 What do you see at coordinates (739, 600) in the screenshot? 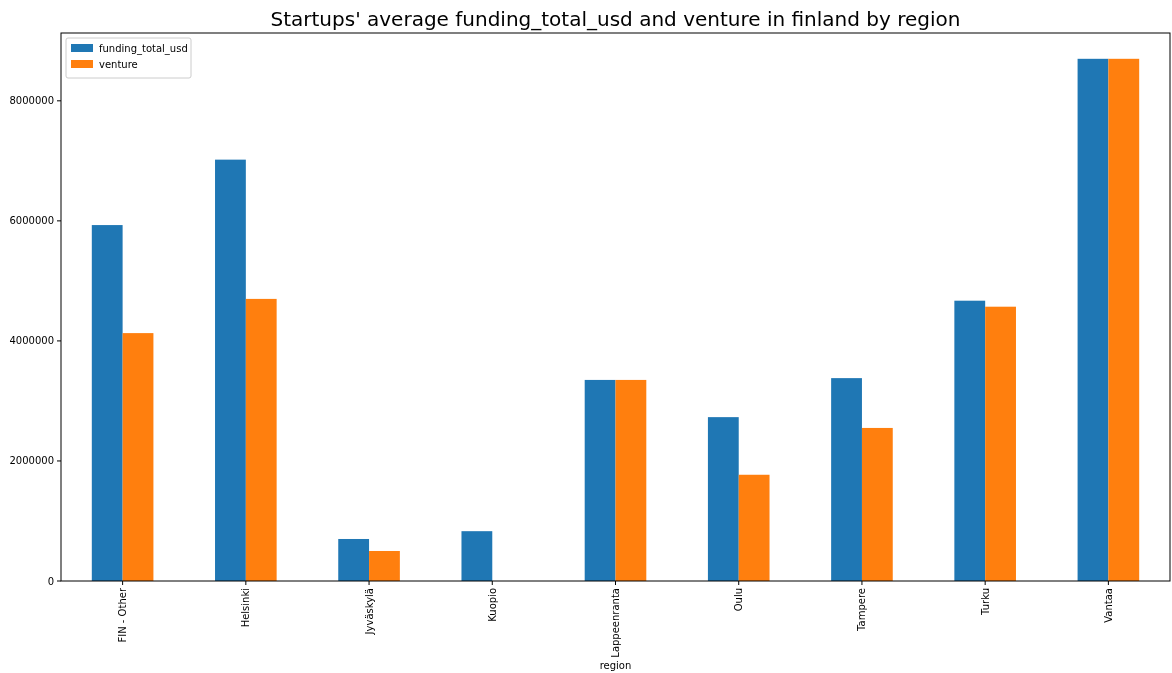
I see `x-tick-label: Oulu` at bounding box center [739, 600].